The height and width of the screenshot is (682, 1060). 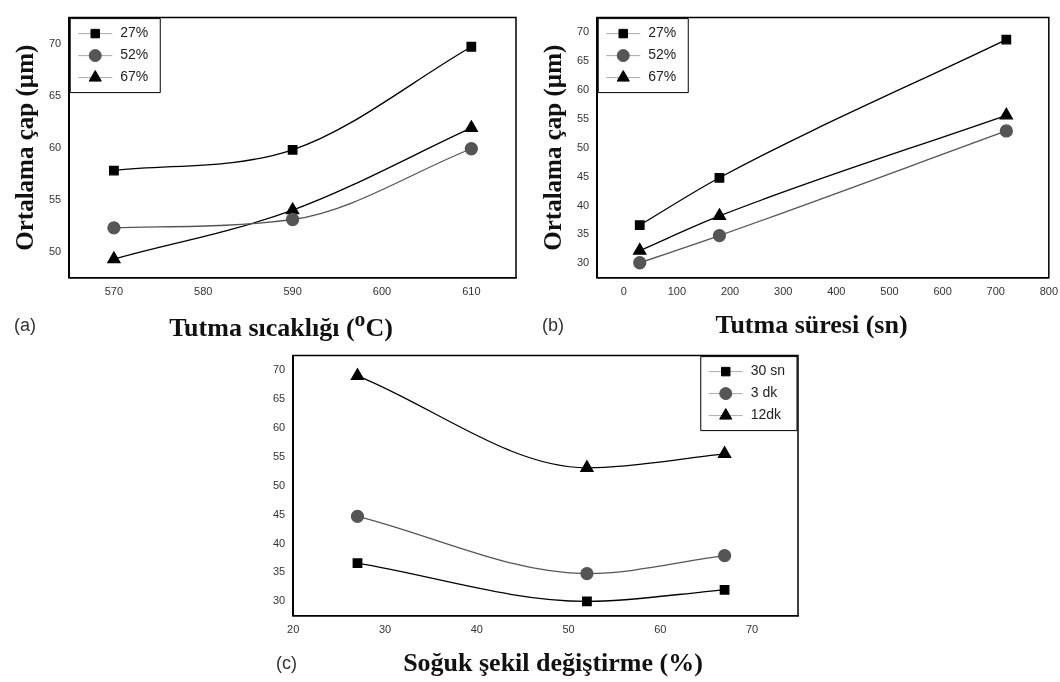 I want to click on x-tick-label: 400, so click(x=836, y=291).